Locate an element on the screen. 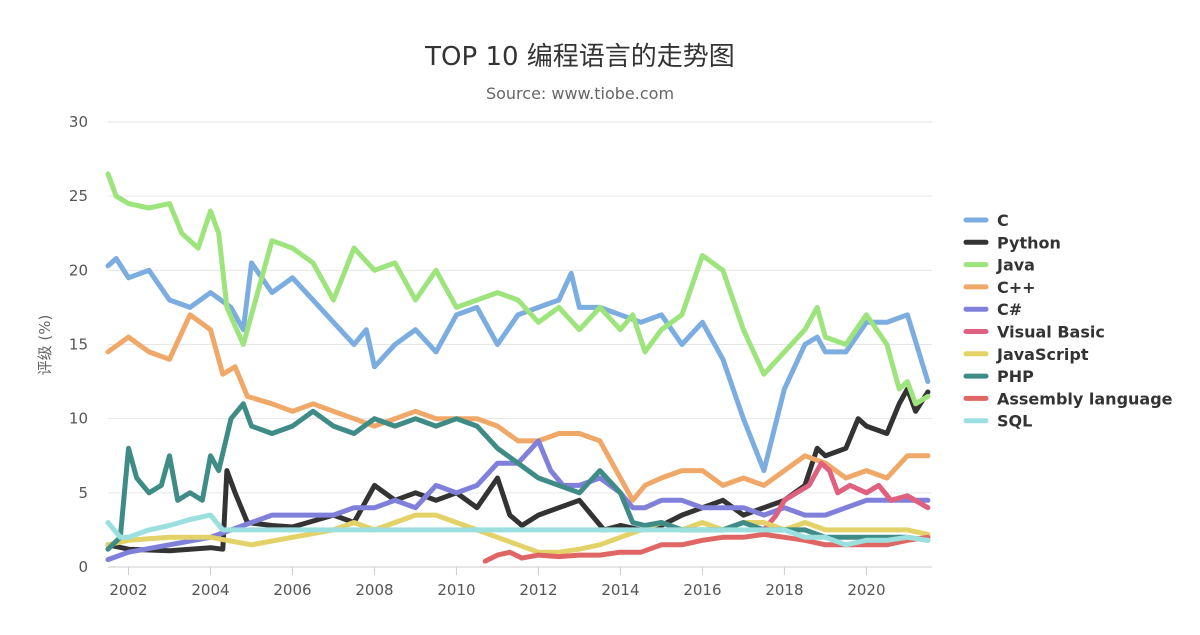  legend-label: C++ is located at coordinates (1016, 287).